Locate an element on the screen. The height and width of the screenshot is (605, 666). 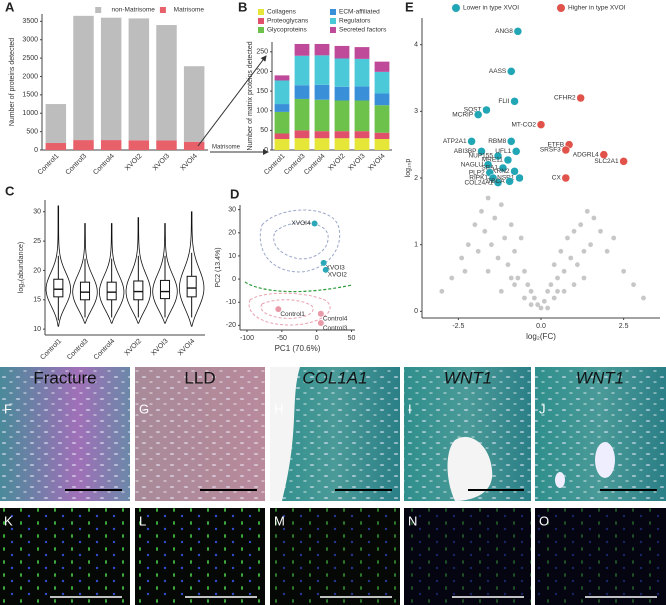
x-tick-label: -2.5 is located at coordinates (458, 326).